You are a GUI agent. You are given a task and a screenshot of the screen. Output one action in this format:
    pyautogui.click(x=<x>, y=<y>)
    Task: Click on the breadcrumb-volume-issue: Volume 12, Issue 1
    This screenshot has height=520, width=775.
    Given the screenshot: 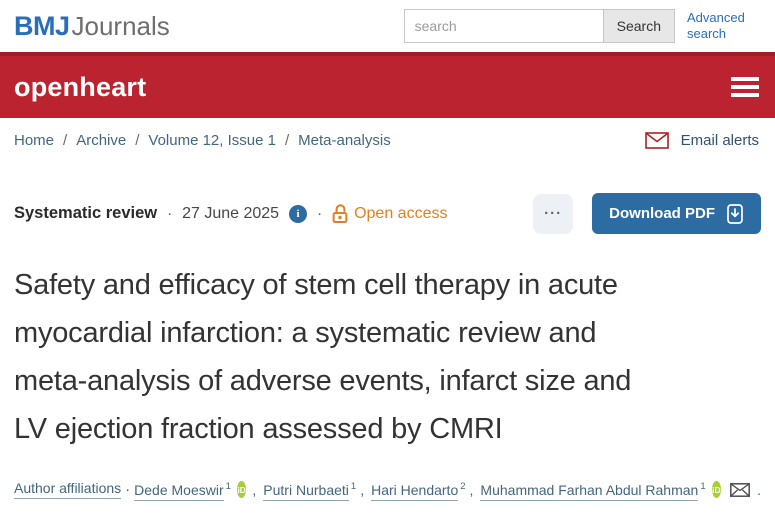 What is the action you would take?
    pyautogui.click(x=212, y=140)
    